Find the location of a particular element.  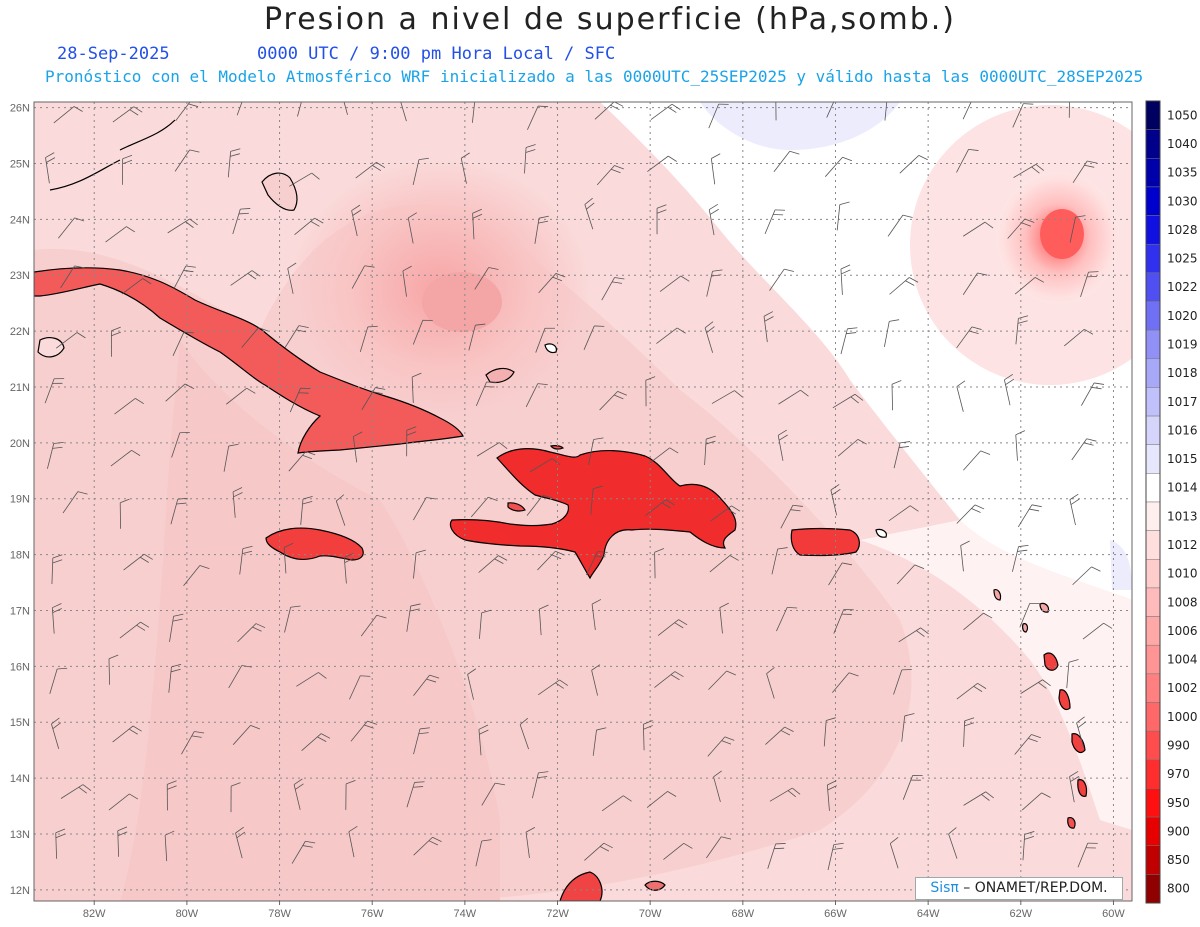

sispi-logo: Sisπ is located at coordinates (944, 888).